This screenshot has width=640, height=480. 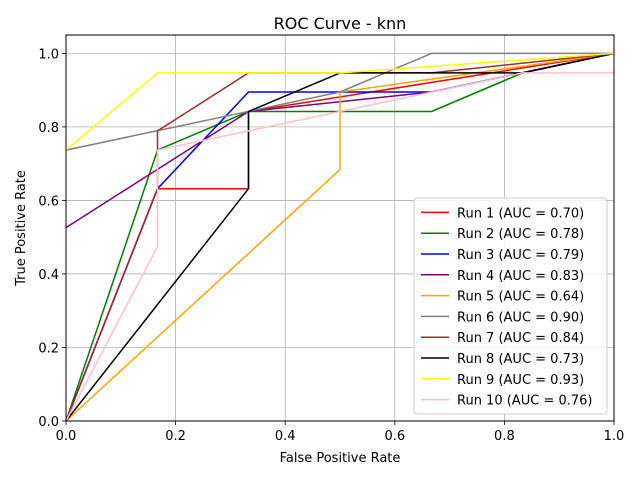 I want to click on x-axis-label: False Positive Rate, so click(x=340, y=458).